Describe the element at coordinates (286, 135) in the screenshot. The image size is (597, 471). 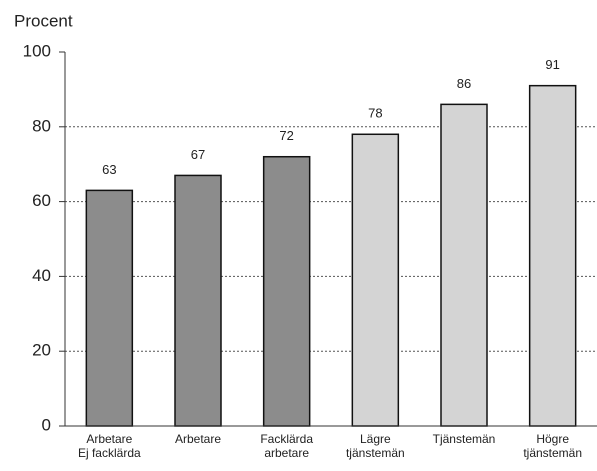
I see `data-label: 72` at that location.